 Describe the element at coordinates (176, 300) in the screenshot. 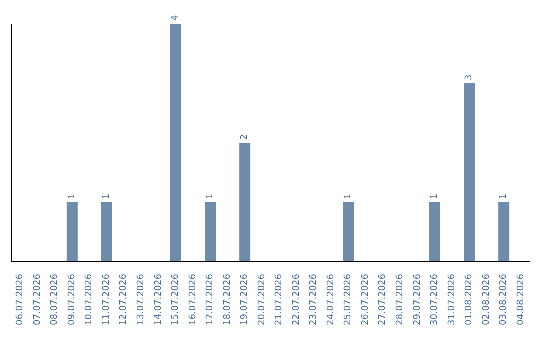

I see `x-tick-label: 15.07.2026` at that location.